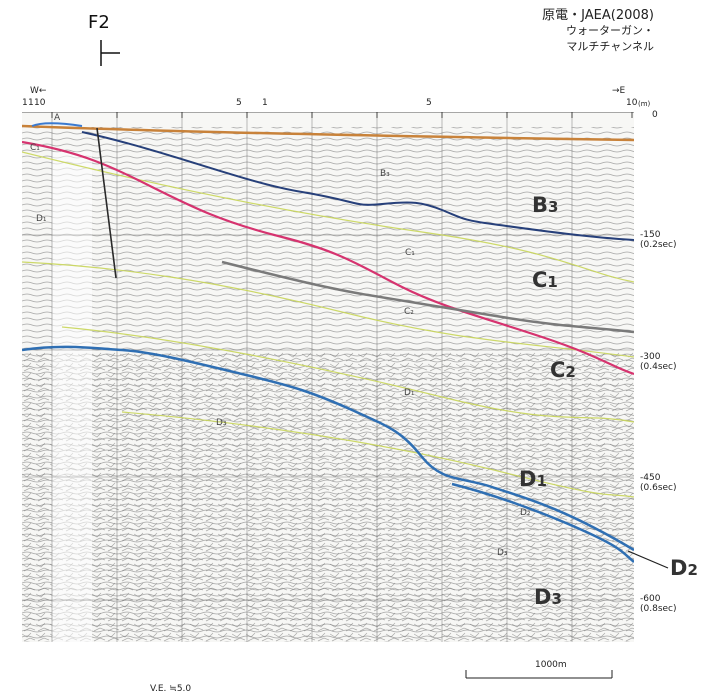  What do you see at coordinates (548, 597) in the screenshot?
I see `unit-label-d3: D3` at bounding box center [548, 597].